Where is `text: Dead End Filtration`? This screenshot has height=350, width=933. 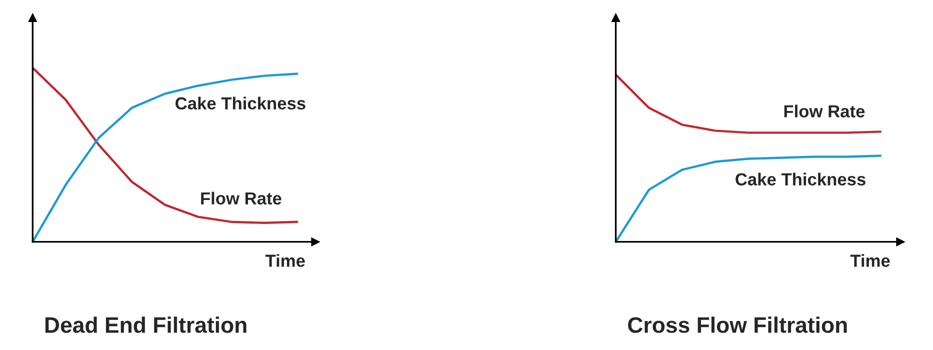 text: Dead End Filtration is located at coordinates (145, 324).